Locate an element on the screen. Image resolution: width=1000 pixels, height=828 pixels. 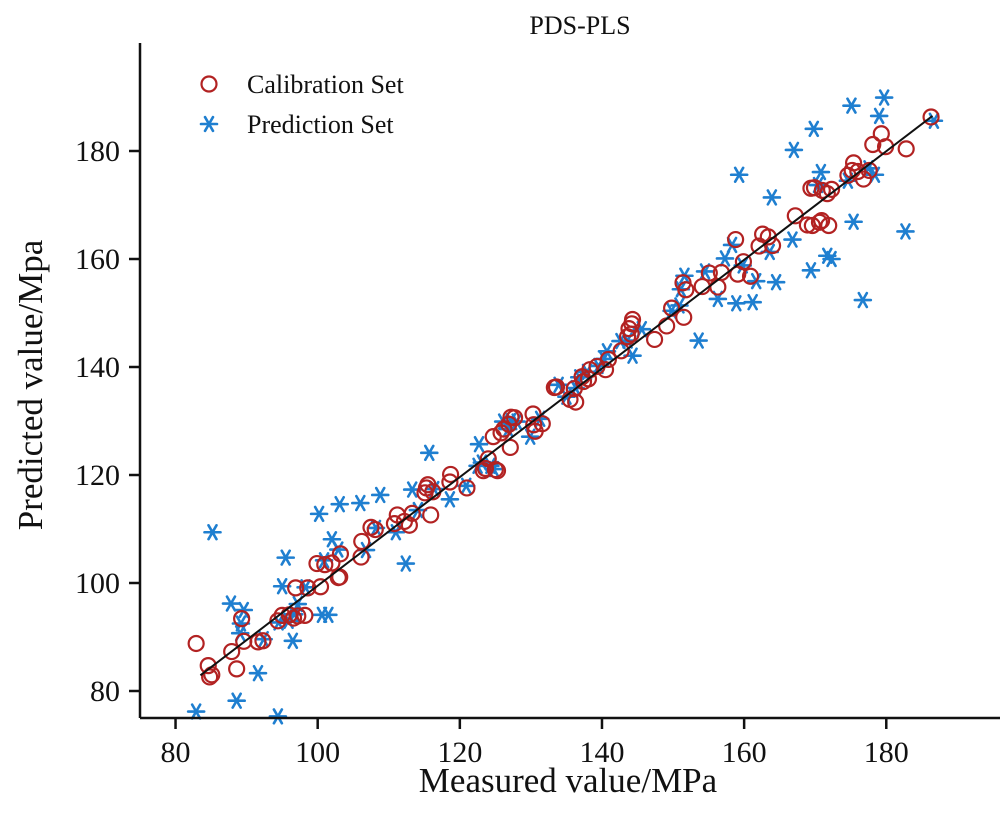
legend-prediction-label: Prediction Set is located at coordinates (320, 124).